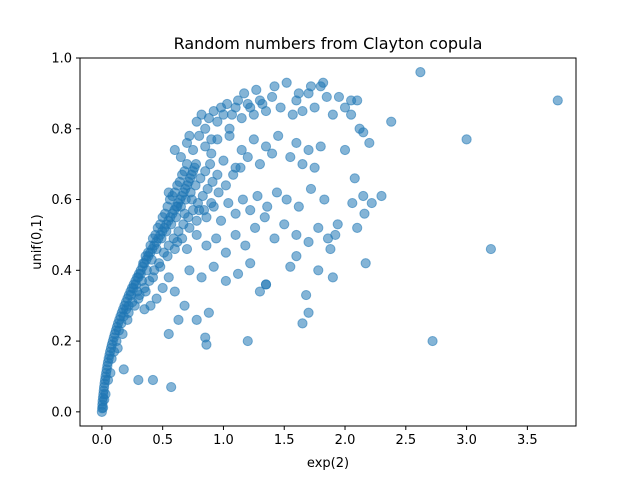  Describe the element at coordinates (284, 440) in the screenshot. I see `x-tick-label: 1.5` at that location.